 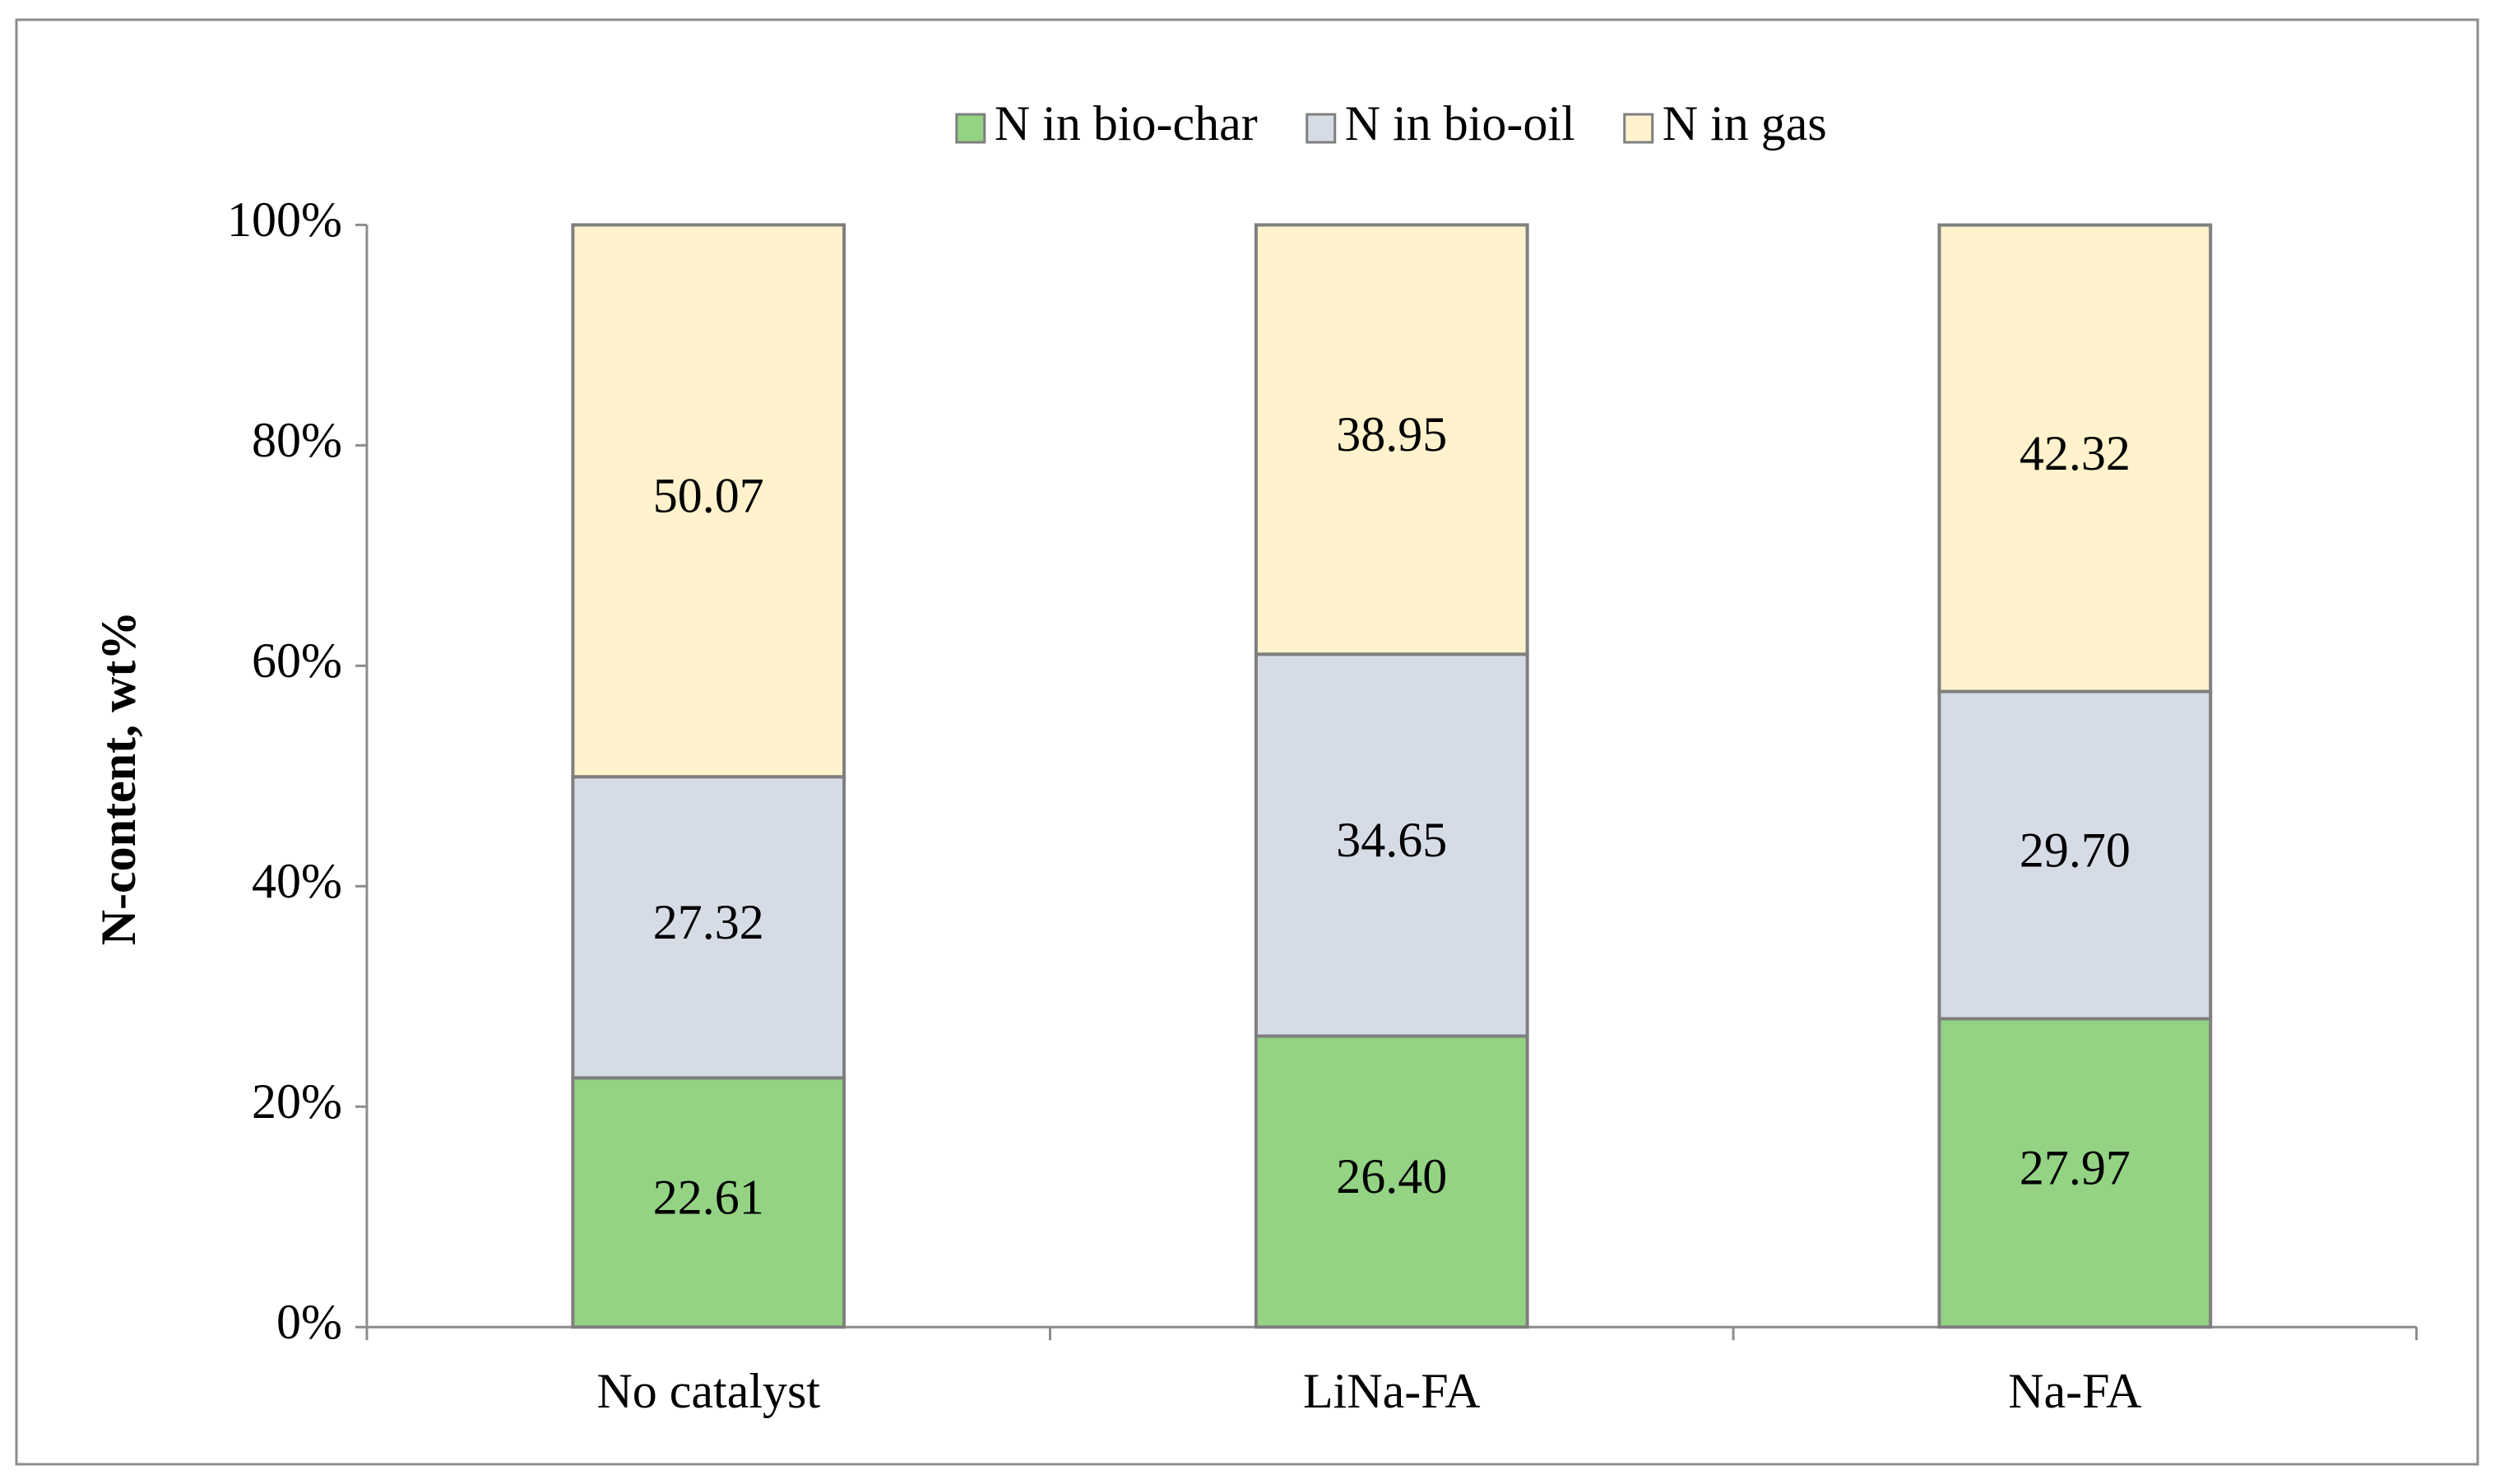 I want to click on legend-label: N in gas, so click(x=1745, y=124).